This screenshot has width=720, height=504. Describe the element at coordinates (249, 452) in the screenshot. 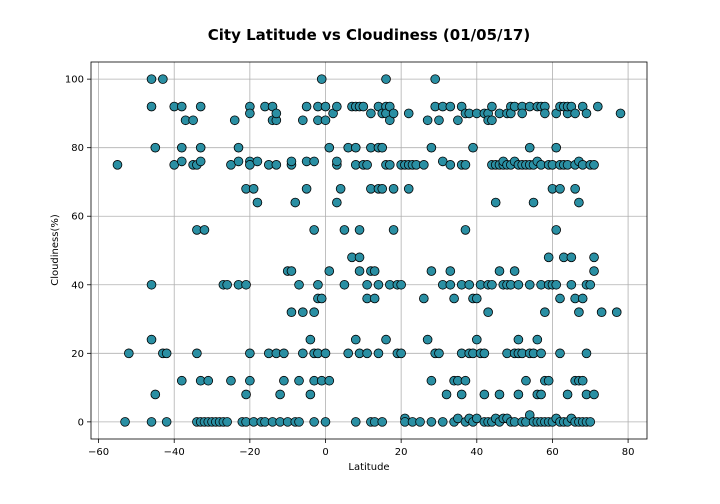

I see `x-tick-label: −20` at that location.